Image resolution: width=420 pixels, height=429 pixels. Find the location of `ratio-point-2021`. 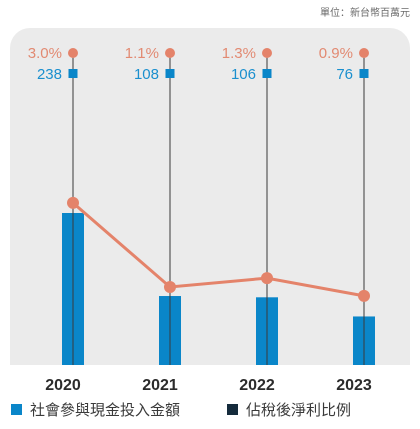

ratio-point-2021 is located at coordinates (170, 287).